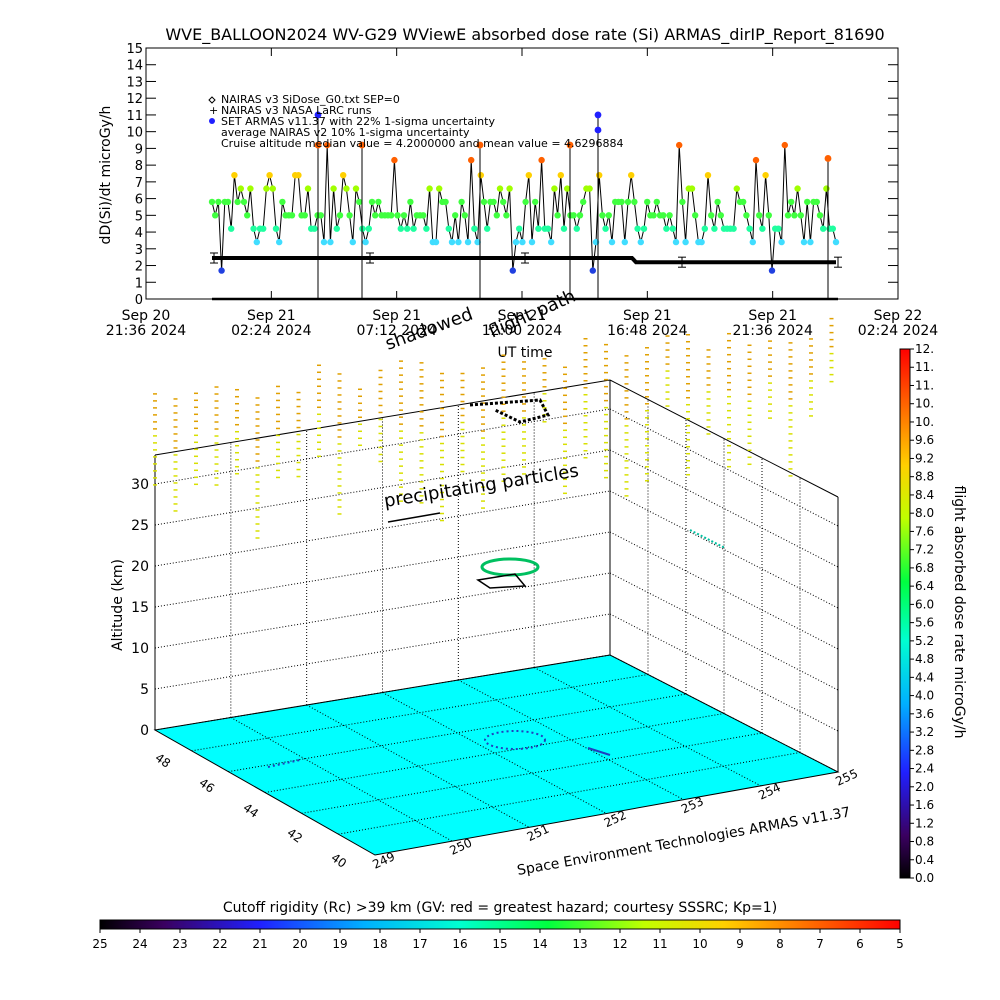 Image resolution: width=1000 pixels, height=1000 pixels. Describe the element at coordinates (924, 769) in the screenshot. I see `cbar-tick-label: 2.4` at that location.